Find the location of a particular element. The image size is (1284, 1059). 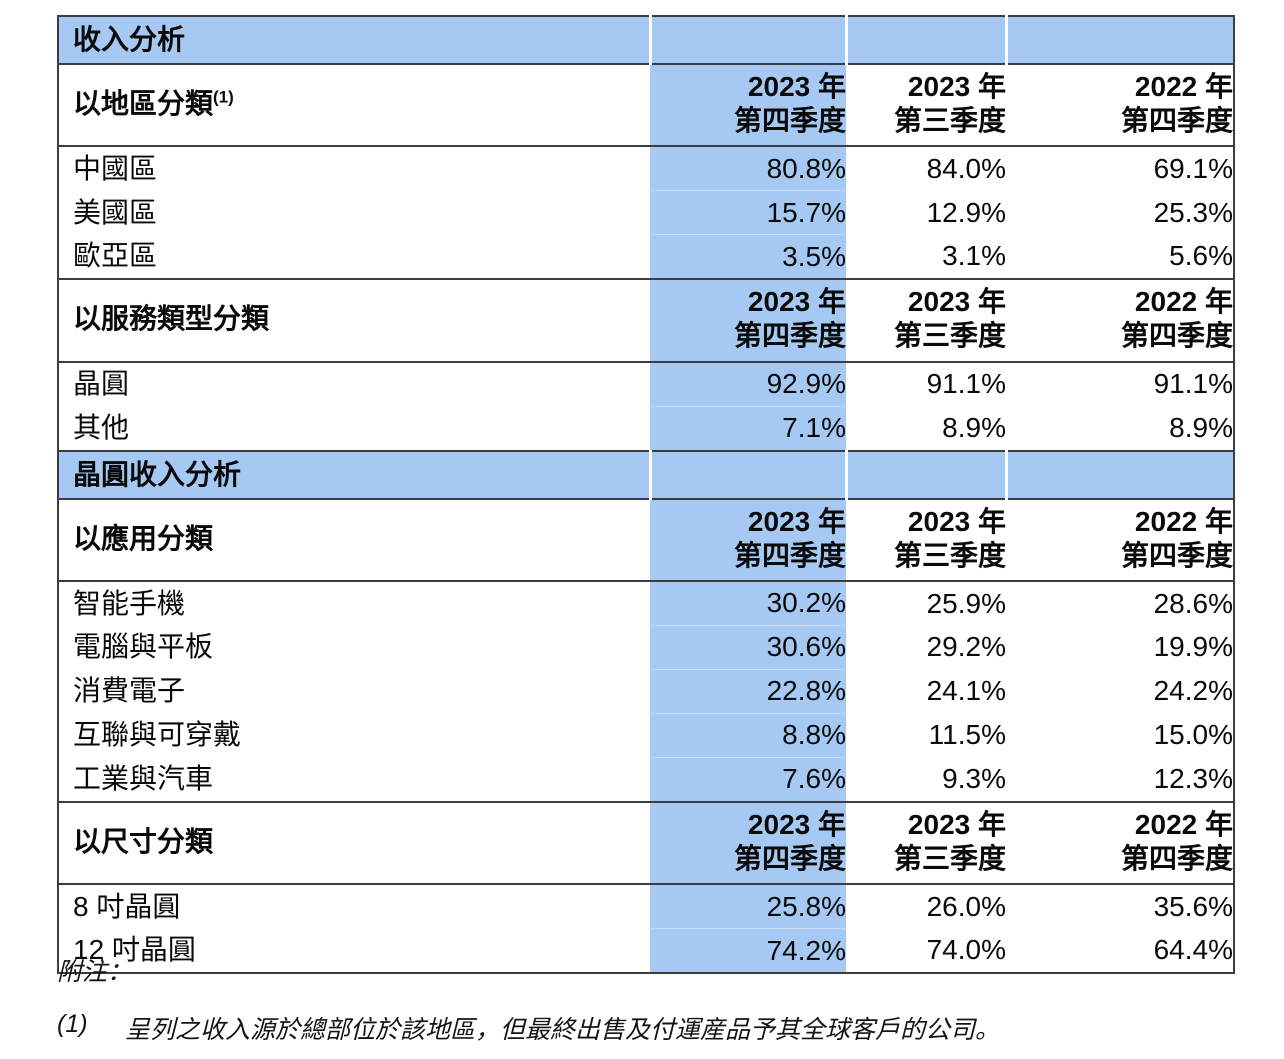

row-label: 歐亞區 is located at coordinates (115, 256).